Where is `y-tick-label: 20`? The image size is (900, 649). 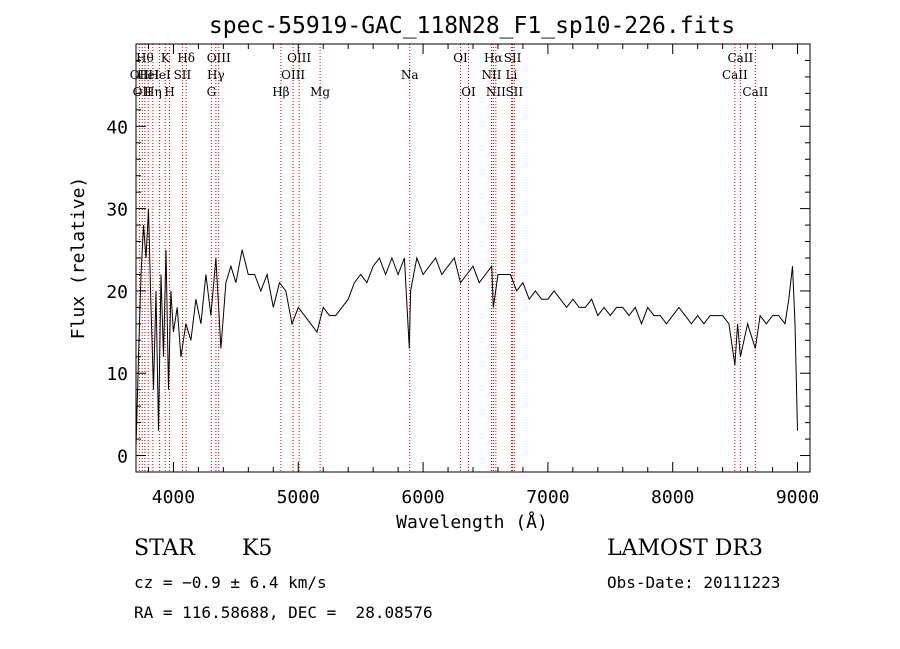
y-tick-label: 20 is located at coordinates (117, 292).